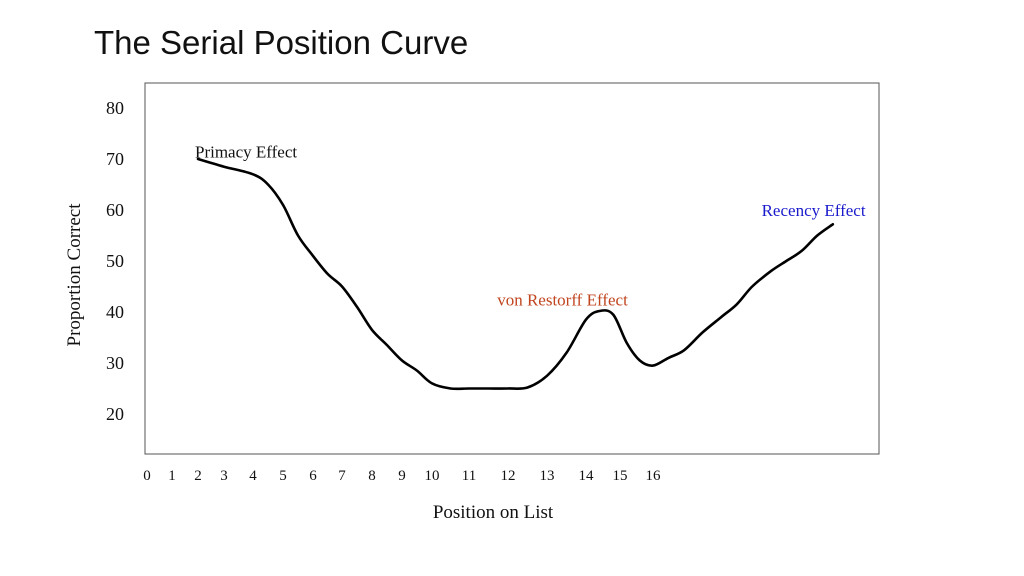  Describe the element at coordinates (620, 476) in the screenshot. I see `x-tick-label: 15` at that location.